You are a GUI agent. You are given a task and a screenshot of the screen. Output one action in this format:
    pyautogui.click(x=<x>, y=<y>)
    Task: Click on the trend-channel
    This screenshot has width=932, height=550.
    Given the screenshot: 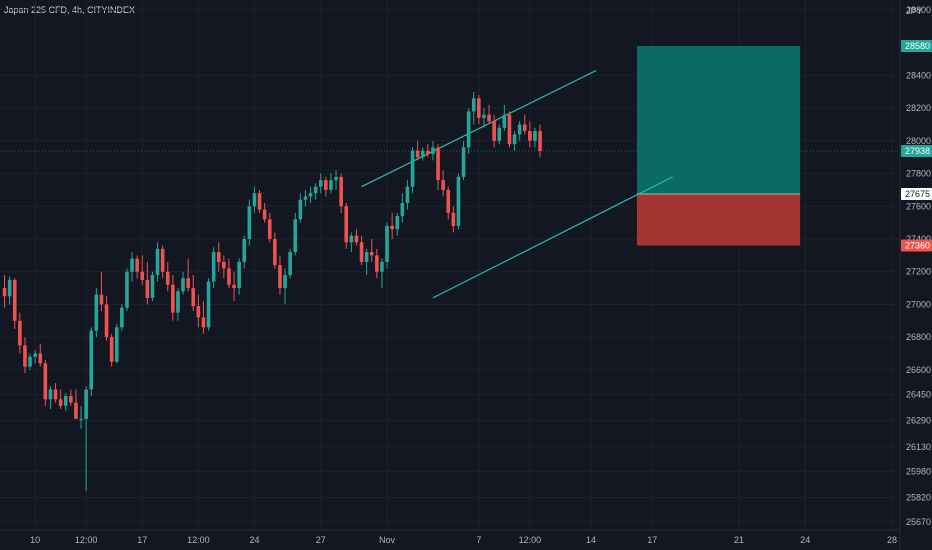 What is the action you would take?
    pyautogui.click(x=517, y=184)
    